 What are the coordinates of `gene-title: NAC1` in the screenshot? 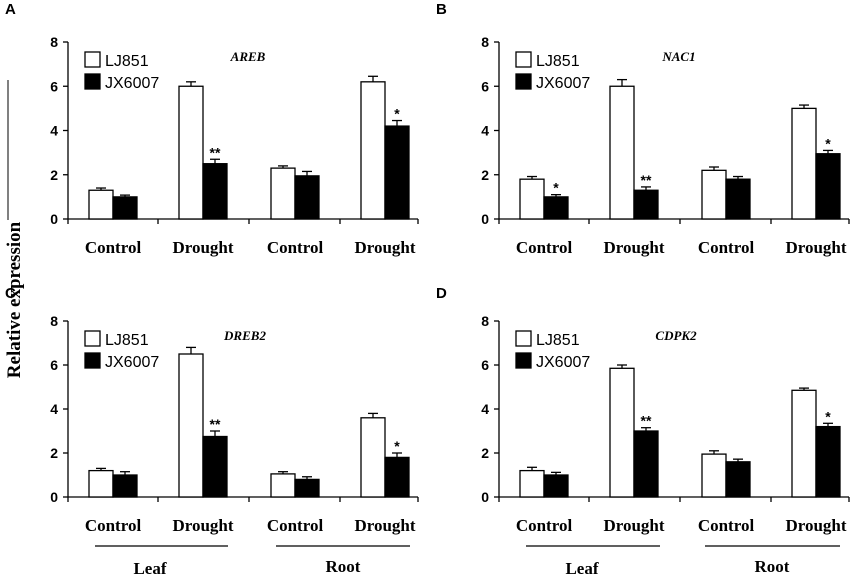 It's located at (678, 56).